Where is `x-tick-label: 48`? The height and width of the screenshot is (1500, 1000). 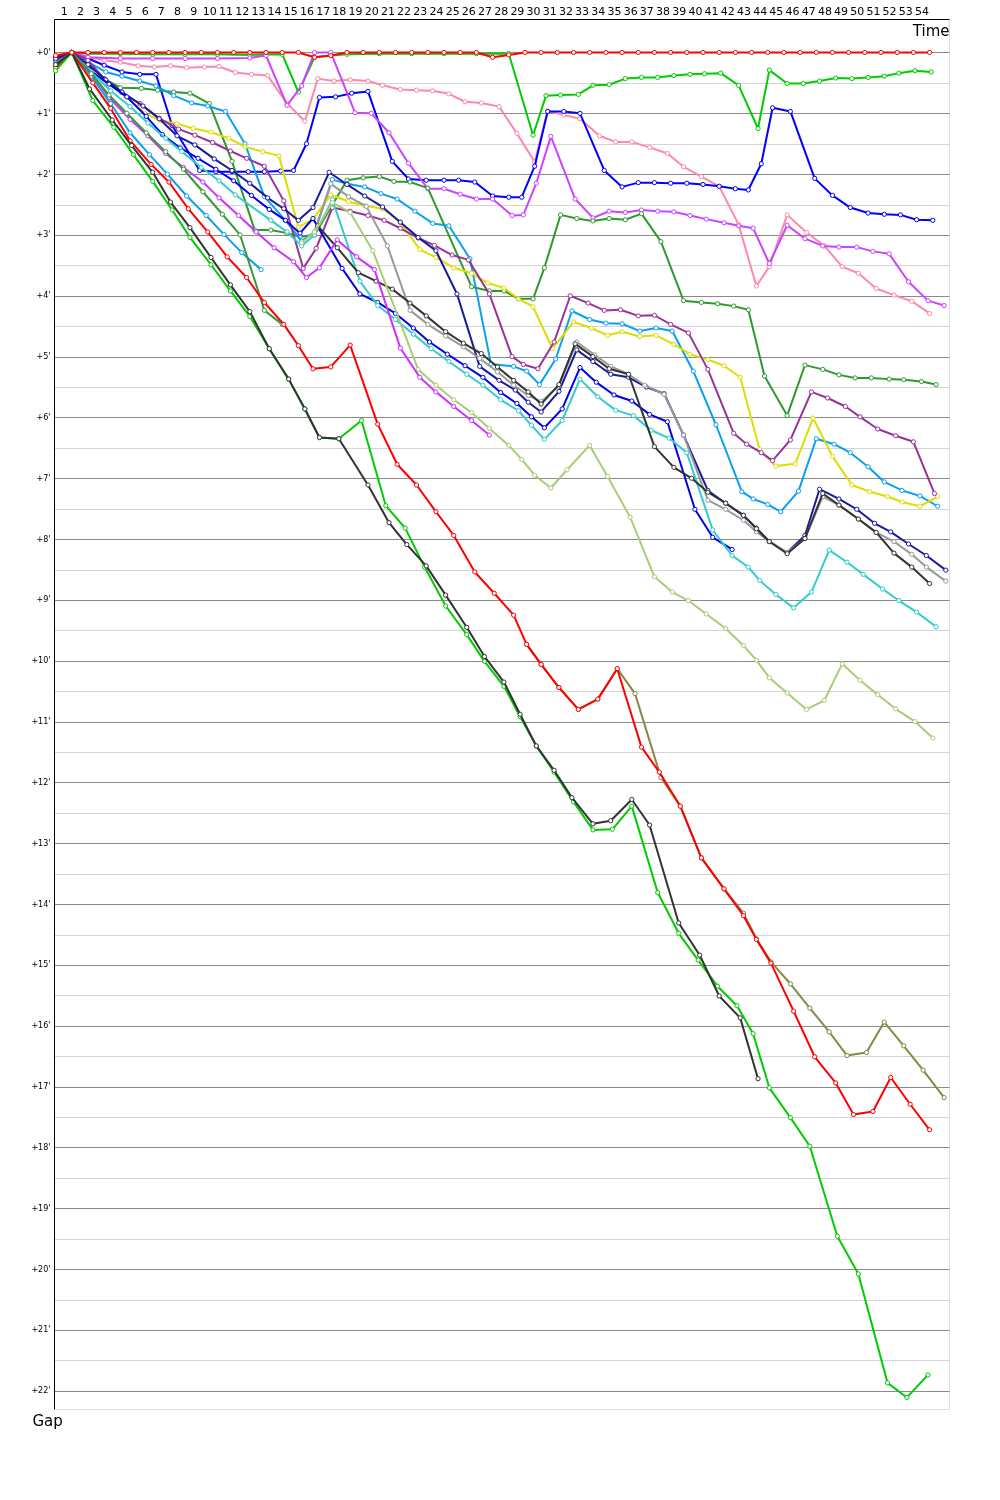
x-tick-label: 48 is located at coordinates (824, 11).